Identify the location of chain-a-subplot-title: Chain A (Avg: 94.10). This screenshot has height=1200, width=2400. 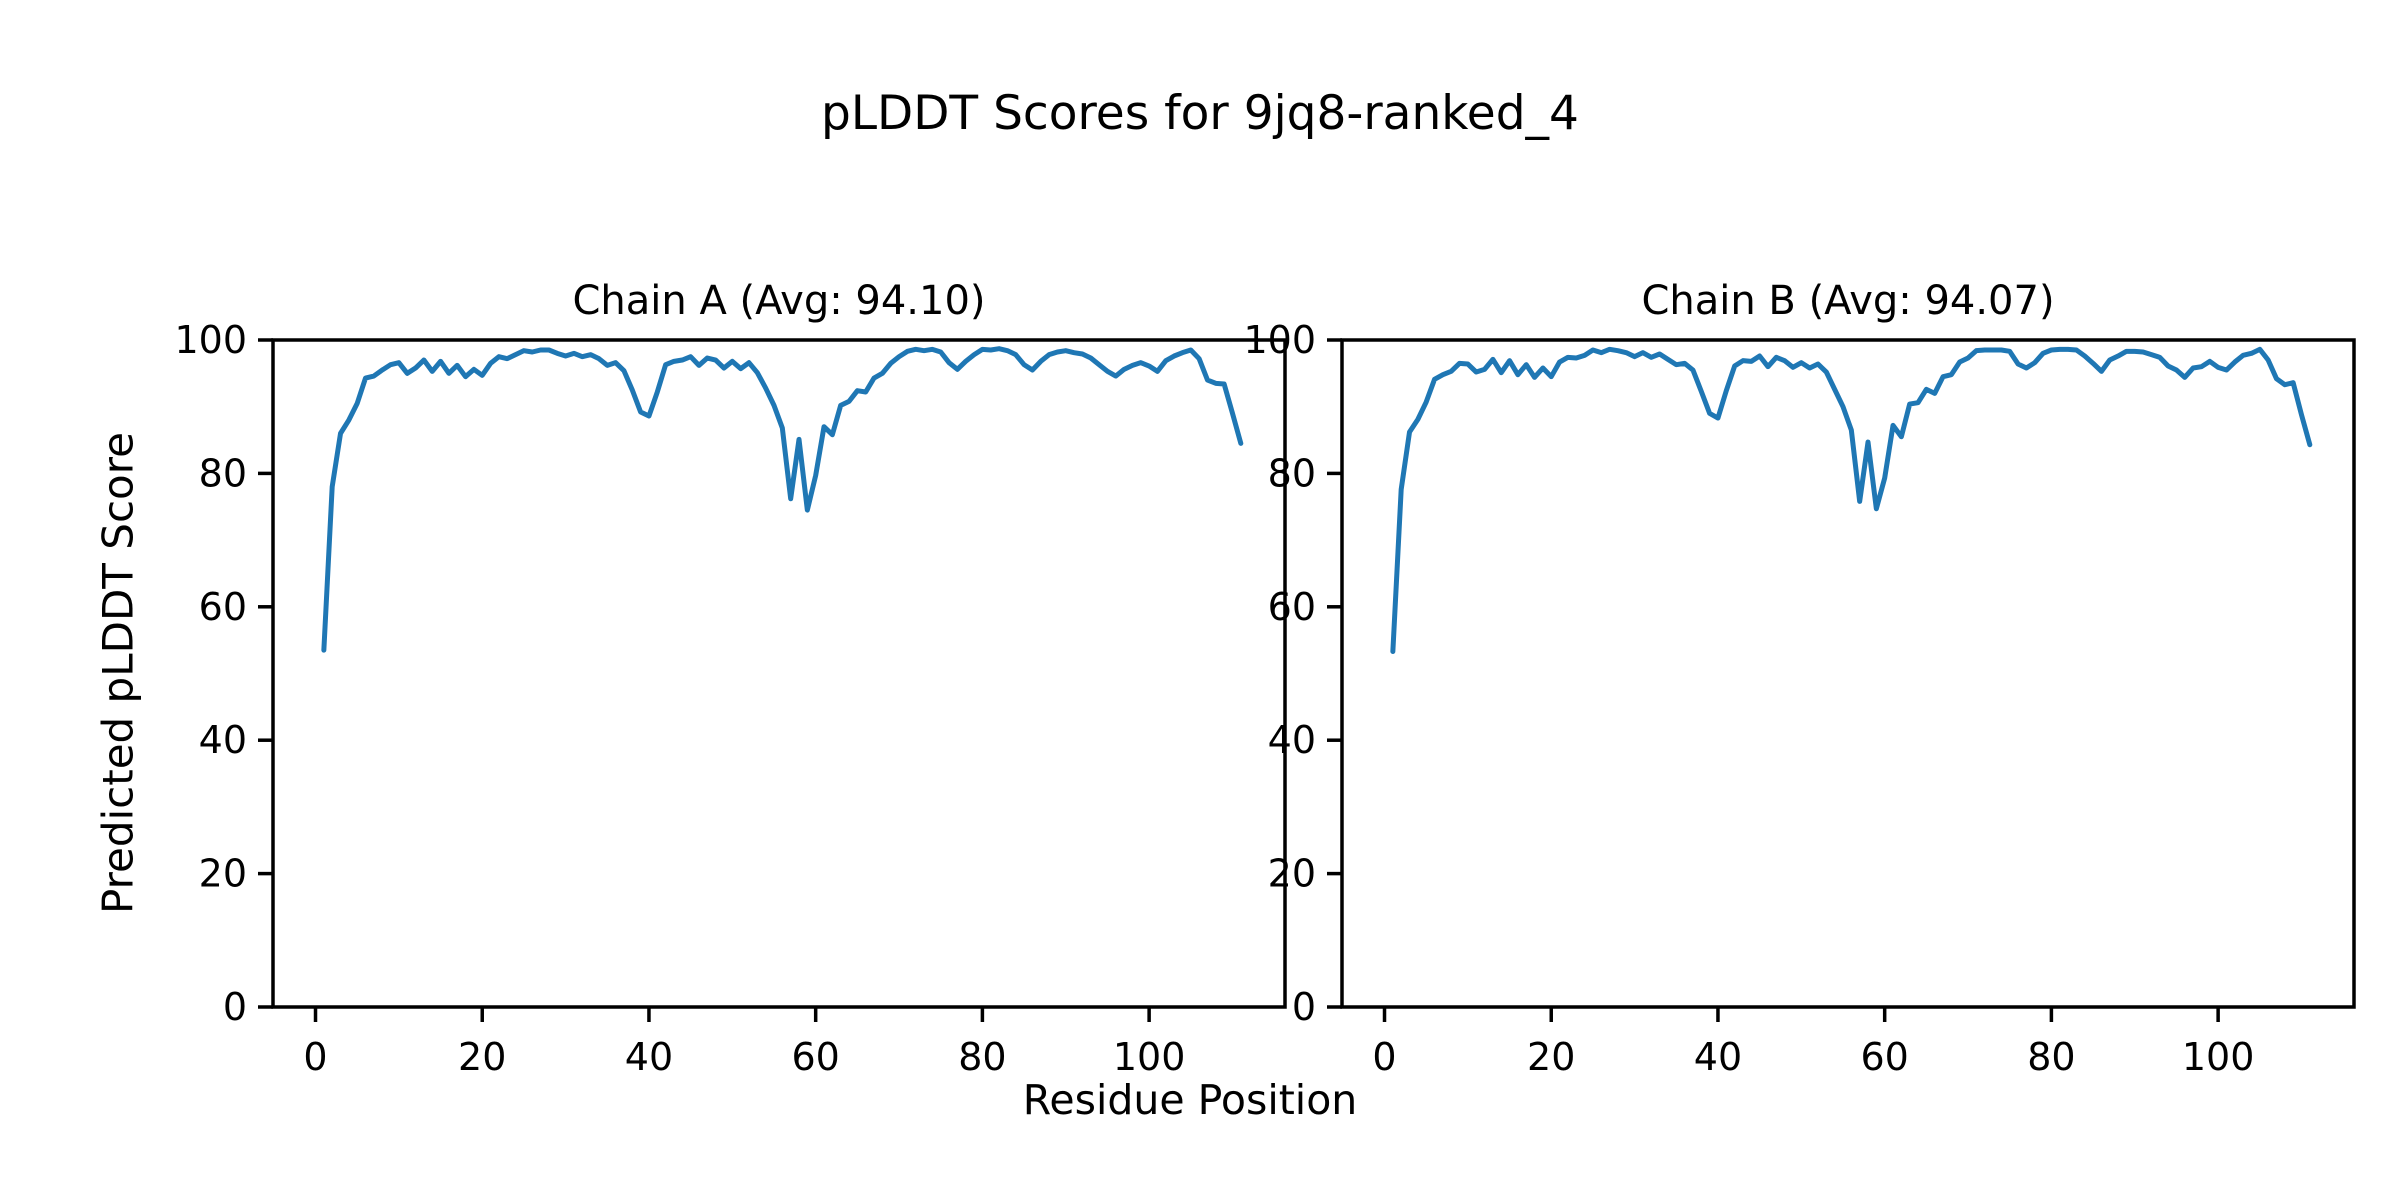
(779, 301).